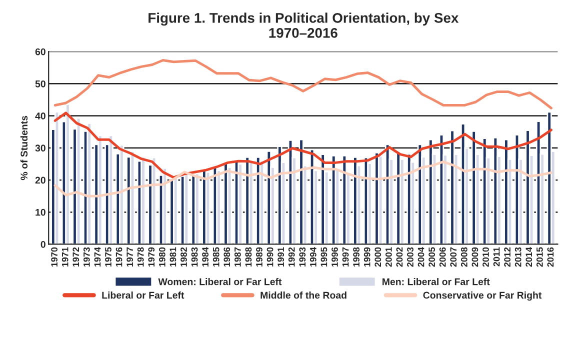 The width and height of the screenshot is (572, 344). What do you see at coordinates (453, 257) in the screenshot?
I see `x-tick-label: 2007` at bounding box center [453, 257].